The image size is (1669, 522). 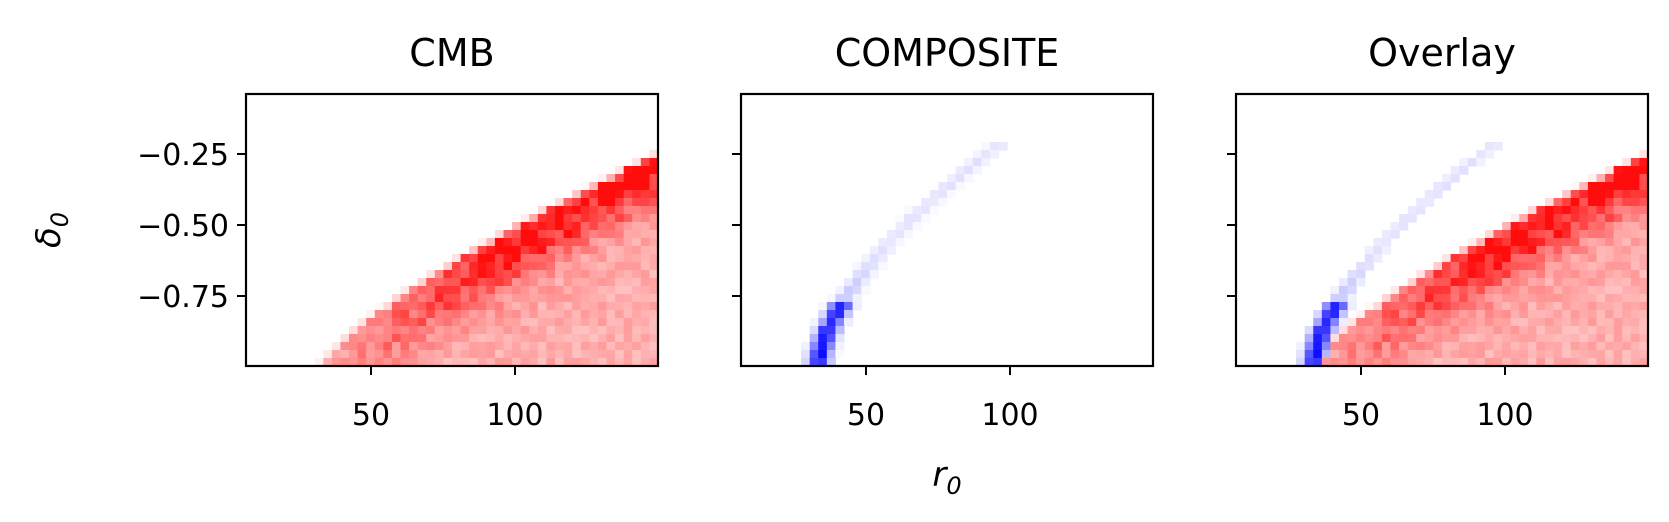 What do you see at coordinates (947, 53) in the screenshot?
I see `panel-composite-title: COMPOSITE` at bounding box center [947, 53].